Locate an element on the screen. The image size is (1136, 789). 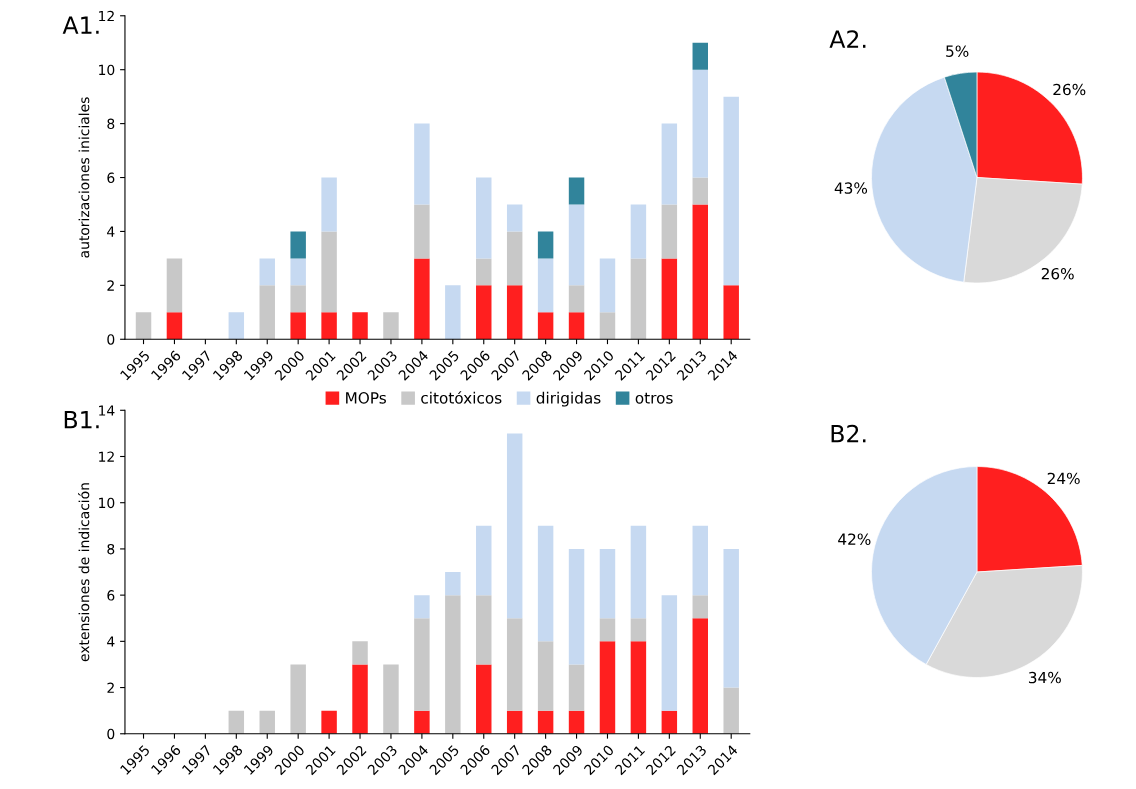
y-tick-label: 6 is located at coordinates (111, 595).